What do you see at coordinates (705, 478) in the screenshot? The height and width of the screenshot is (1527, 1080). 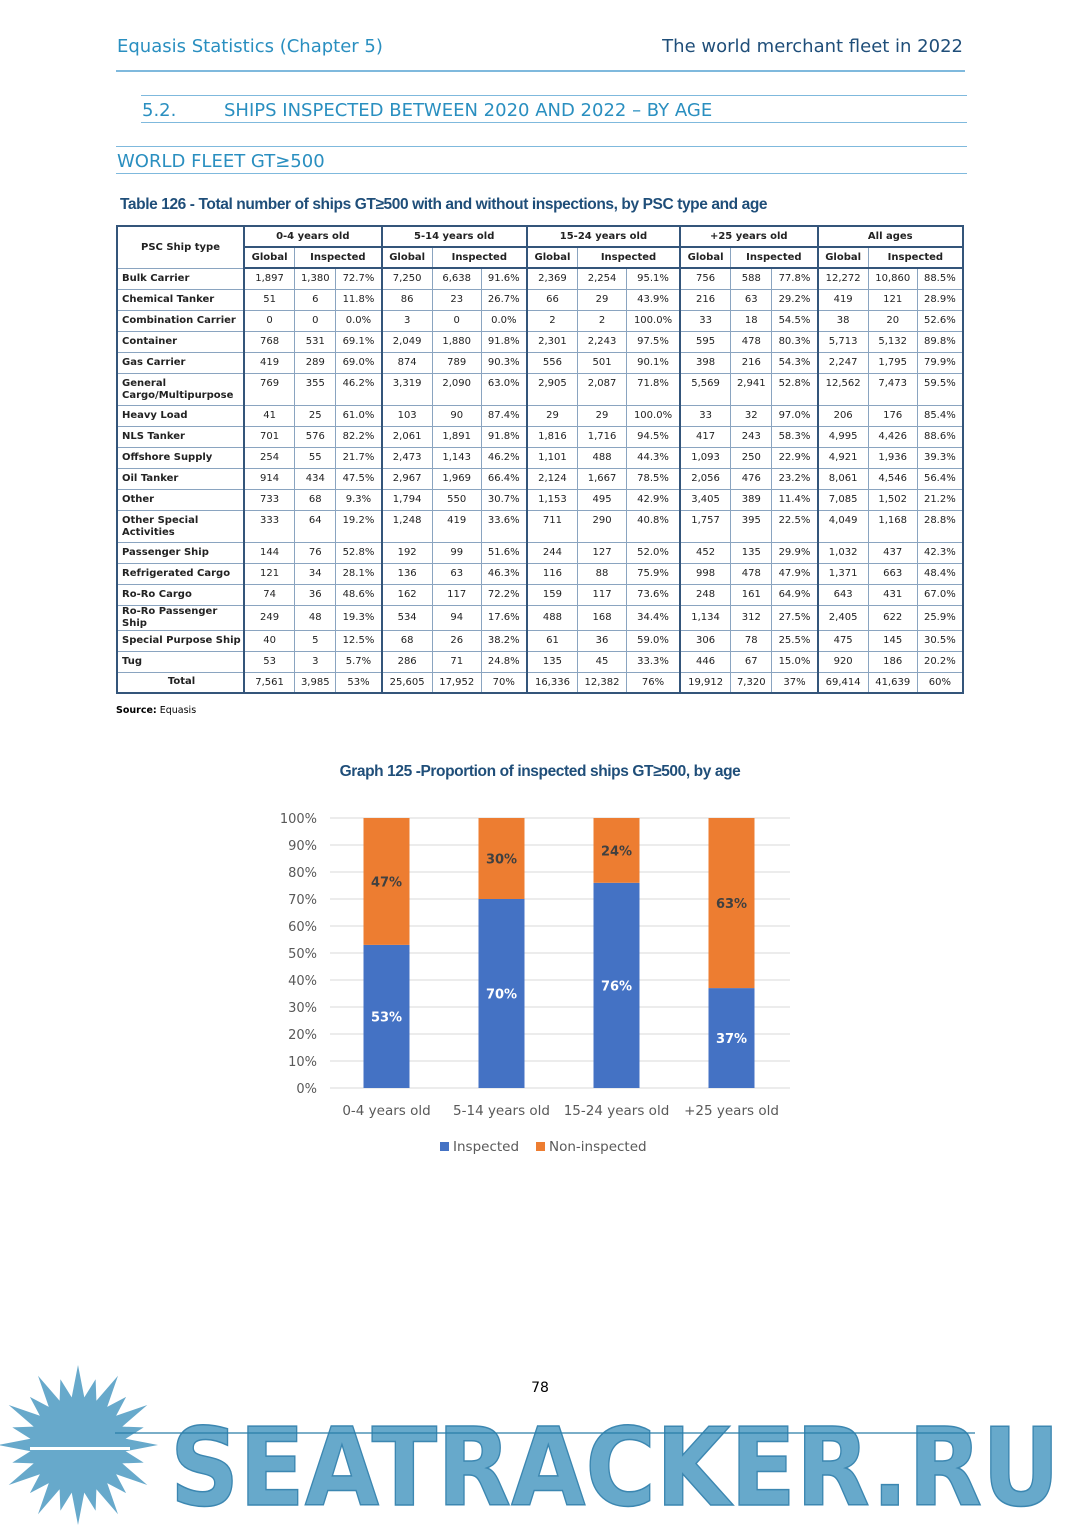 I see `cell: 2,056` at bounding box center [705, 478].